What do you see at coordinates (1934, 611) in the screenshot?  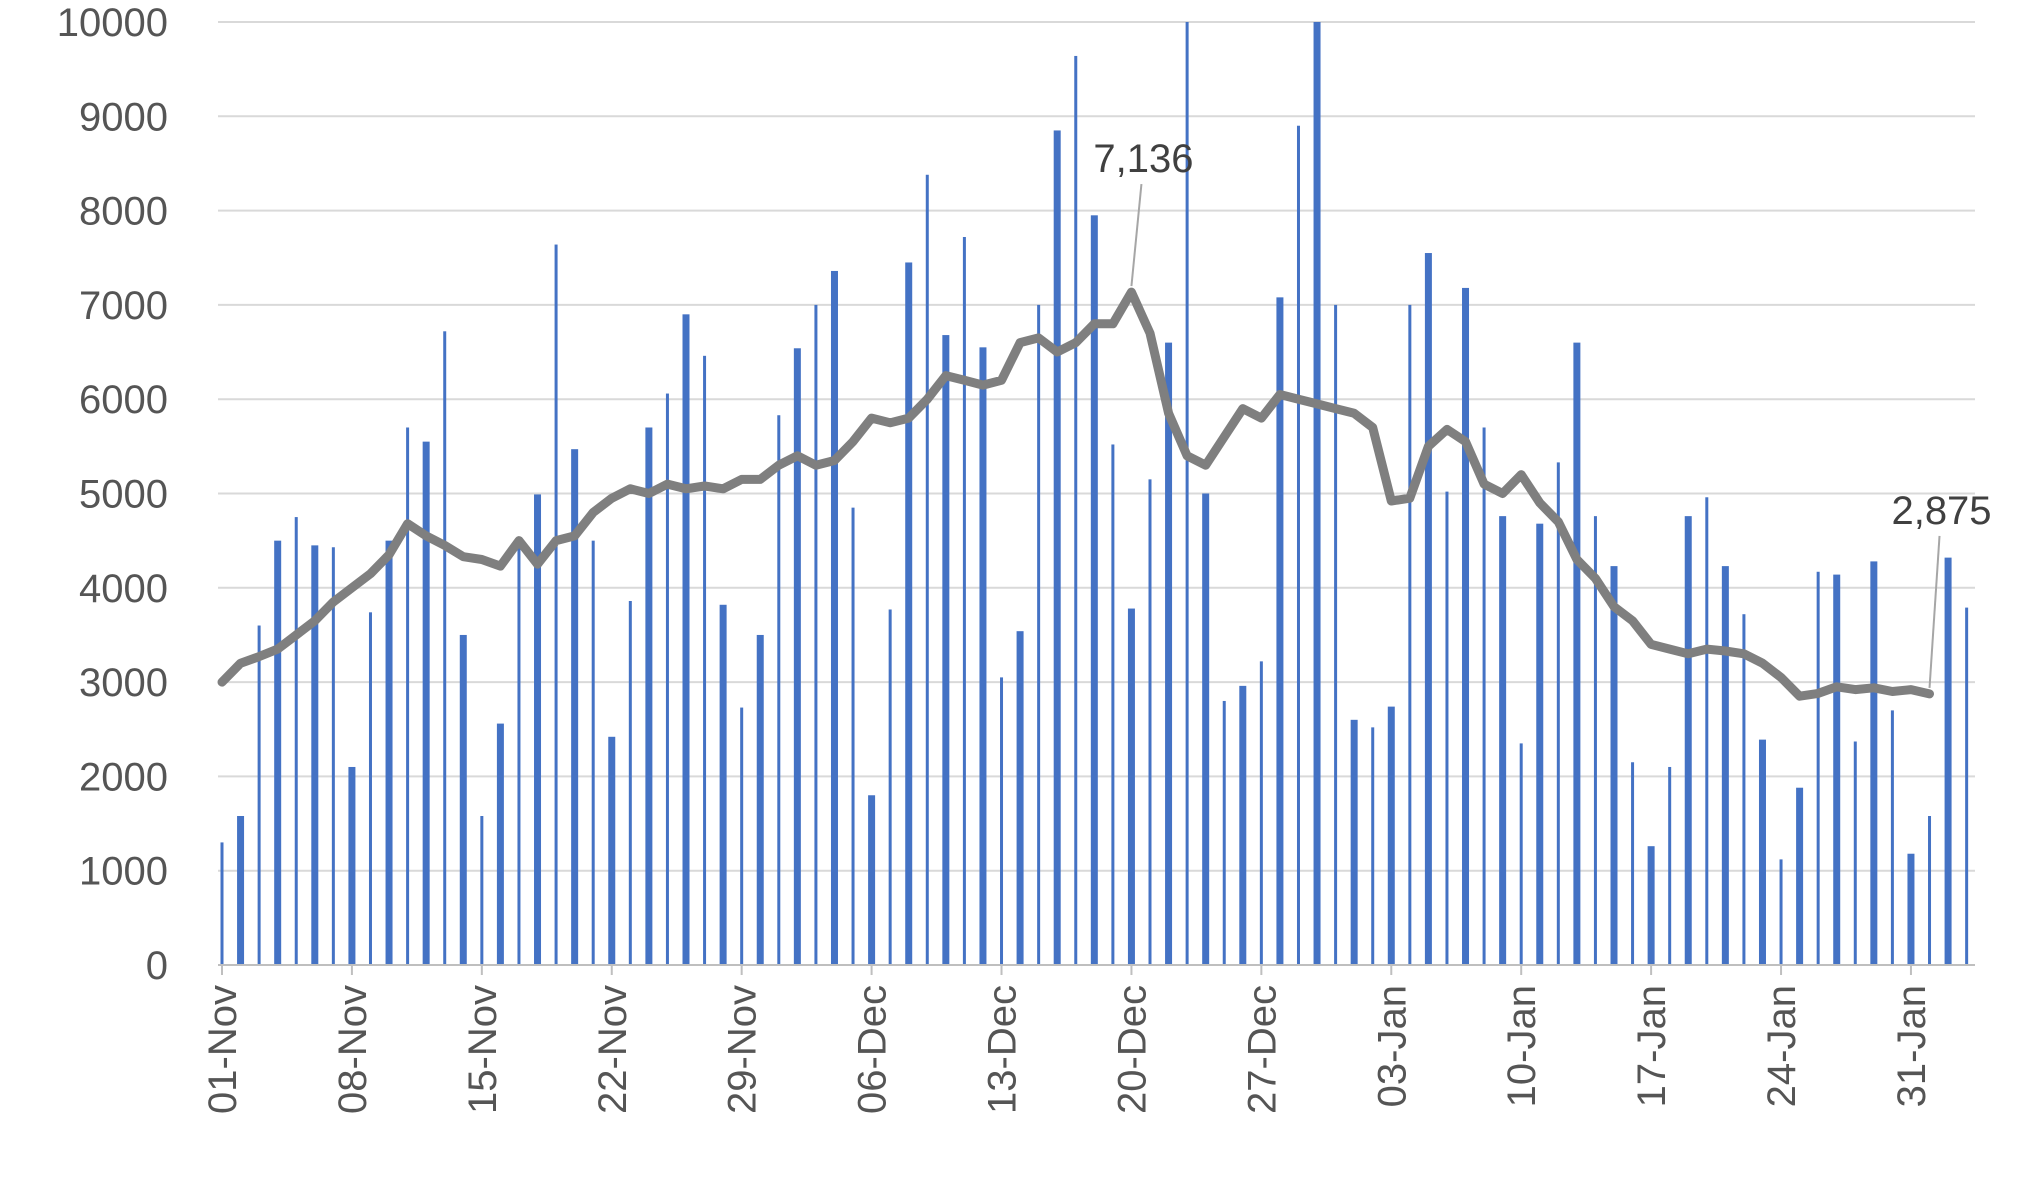 I see `data-label-leader` at bounding box center [1934, 611].